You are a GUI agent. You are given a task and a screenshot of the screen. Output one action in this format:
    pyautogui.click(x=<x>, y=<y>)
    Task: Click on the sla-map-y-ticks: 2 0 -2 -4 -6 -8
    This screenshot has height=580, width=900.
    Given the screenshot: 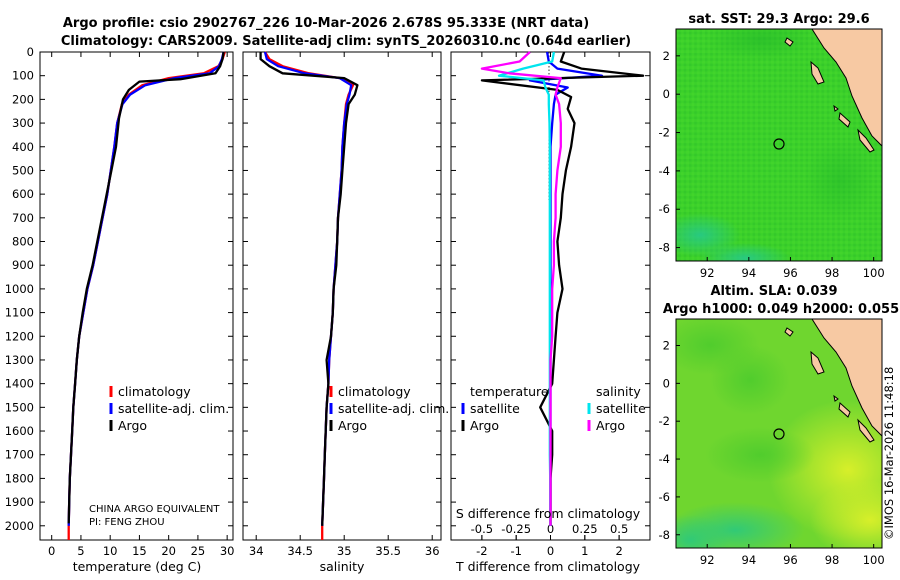 What is the action you would take?
    pyautogui.click(x=669, y=440)
    